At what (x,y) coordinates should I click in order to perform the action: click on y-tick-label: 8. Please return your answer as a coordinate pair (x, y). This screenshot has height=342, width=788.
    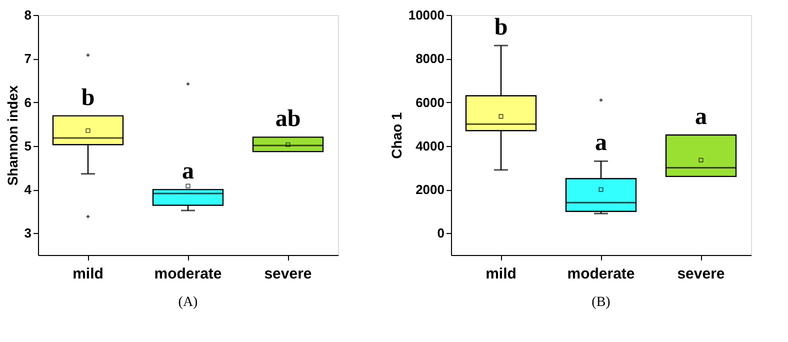
    Looking at the image, I should click on (28, 15).